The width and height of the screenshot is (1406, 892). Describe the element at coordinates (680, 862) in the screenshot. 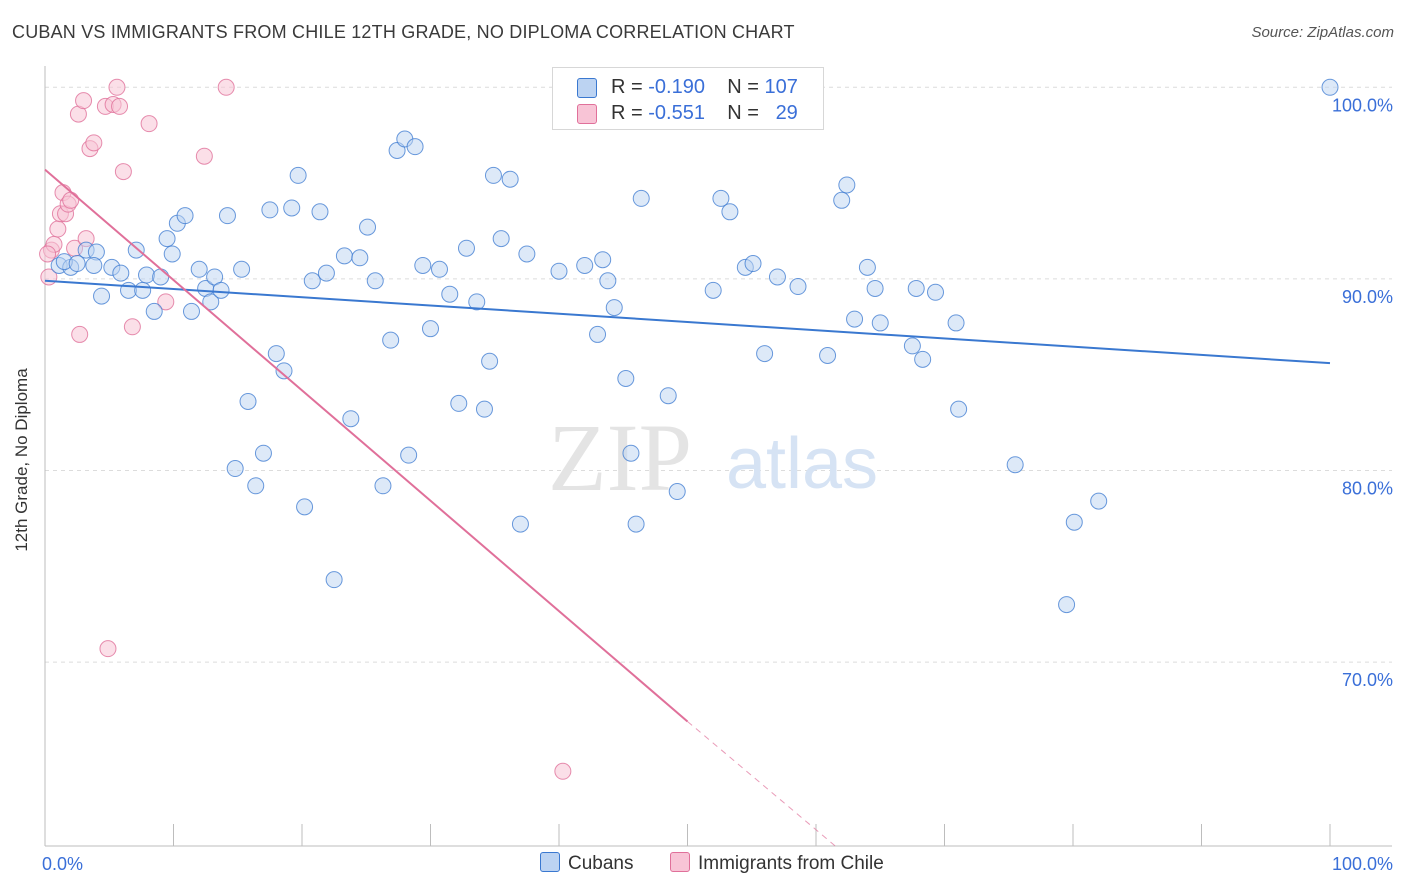

I see `bottom-legend-swatch-pink` at that location.